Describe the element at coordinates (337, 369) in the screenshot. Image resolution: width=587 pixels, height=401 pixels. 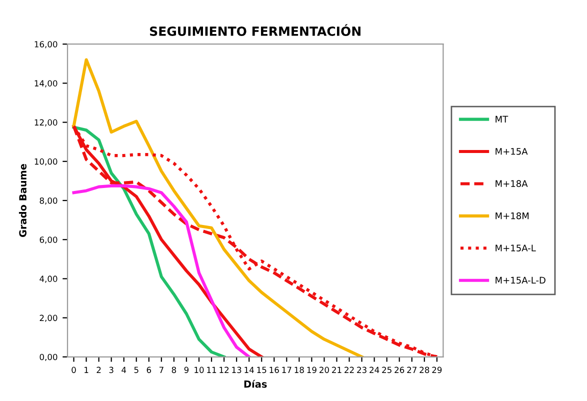
I see `x-tick-label: 21` at that location.